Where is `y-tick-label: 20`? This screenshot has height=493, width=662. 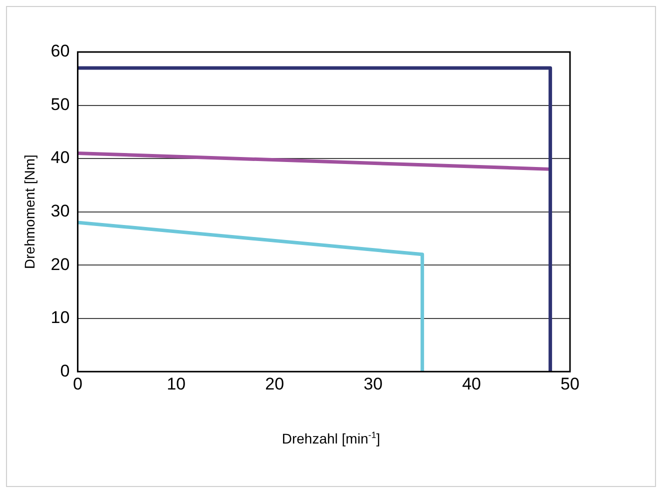 y-tick-label: 20 is located at coordinates (60, 264).